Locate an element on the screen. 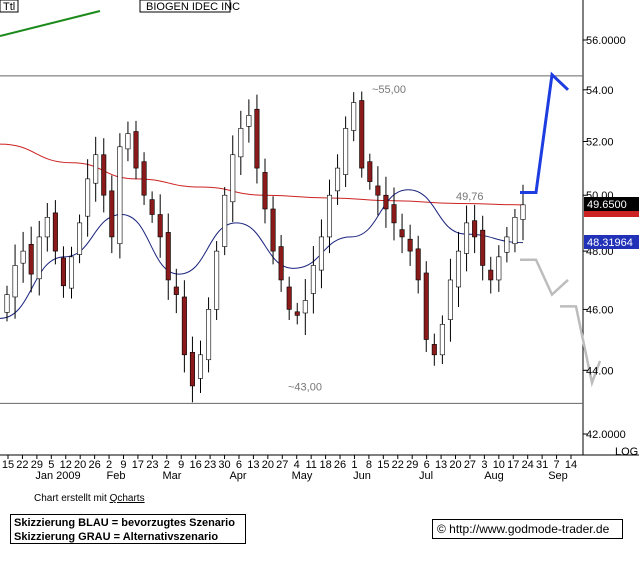 This screenshot has width=639, height=561. x-tick-label: 27 is located at coordinates (470, 465).